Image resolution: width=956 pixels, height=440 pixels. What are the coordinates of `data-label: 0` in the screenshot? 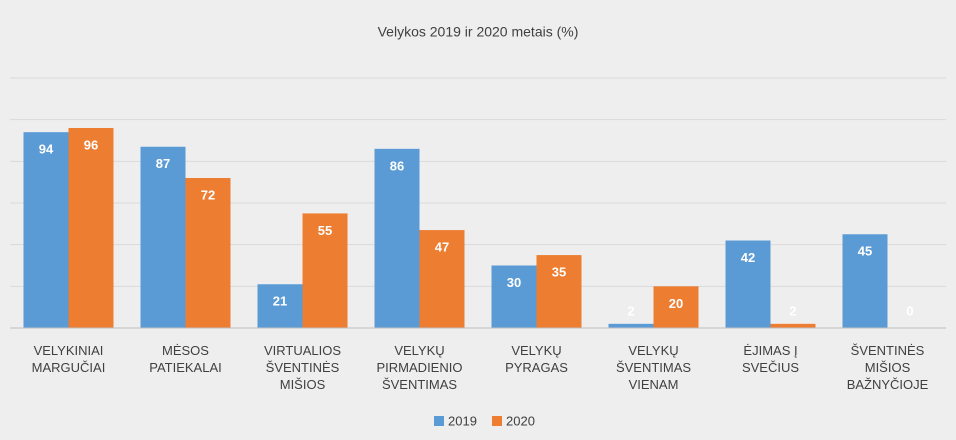 It's located at (909, 310).